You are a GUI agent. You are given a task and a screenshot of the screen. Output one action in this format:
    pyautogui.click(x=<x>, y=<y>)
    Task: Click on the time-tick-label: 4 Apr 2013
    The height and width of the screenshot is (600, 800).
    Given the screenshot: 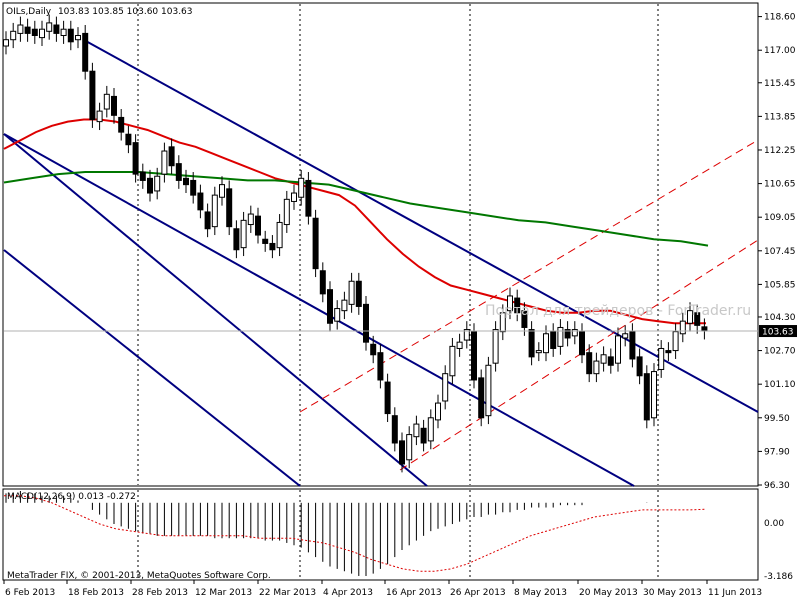 What is the action you would take?
    pyautogui.click(x=348, y=593)
    